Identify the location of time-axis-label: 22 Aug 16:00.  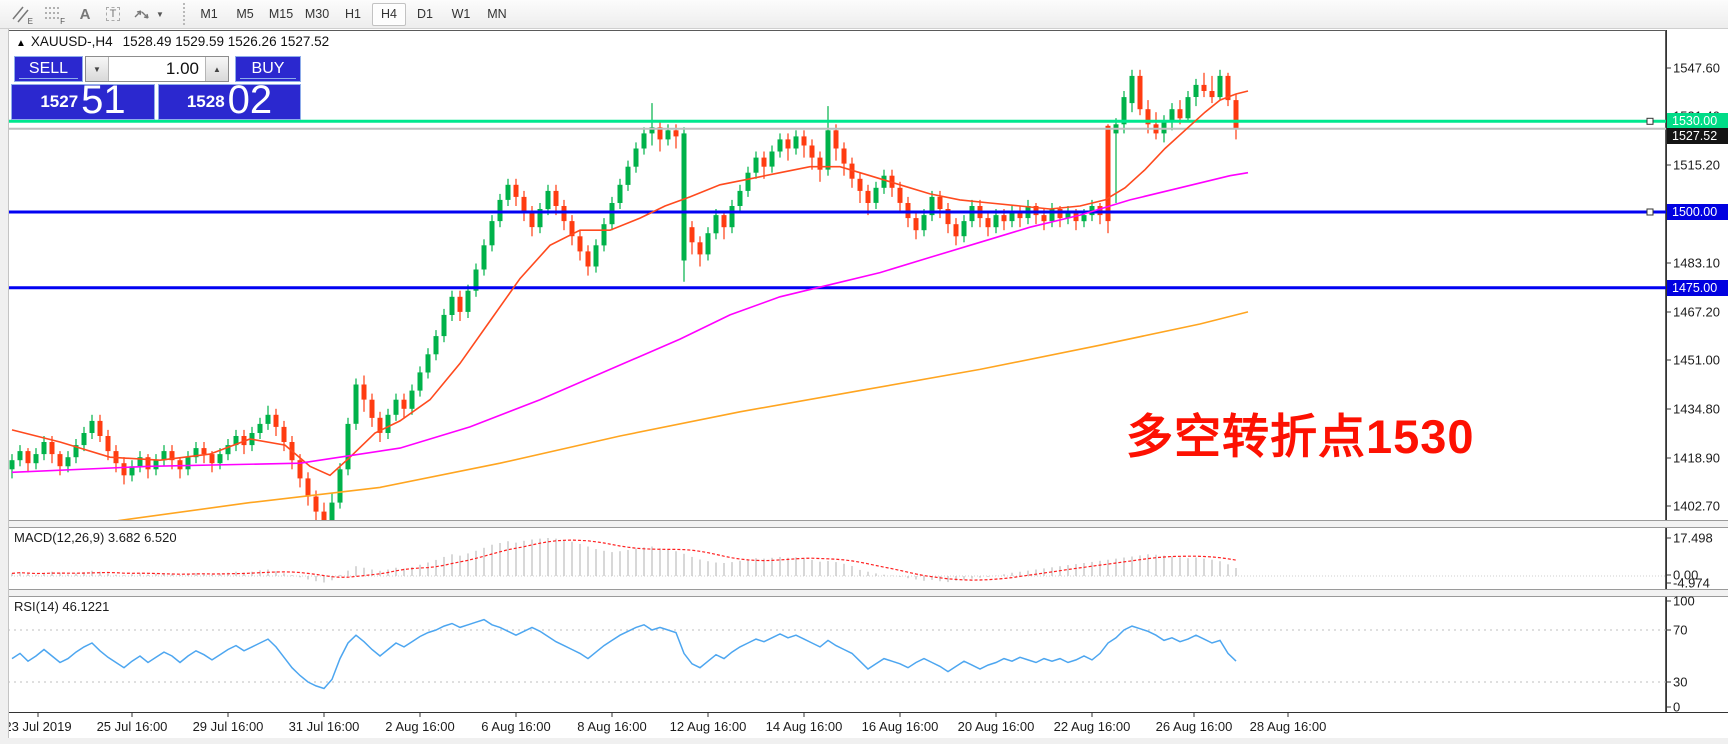
(1092, 726).